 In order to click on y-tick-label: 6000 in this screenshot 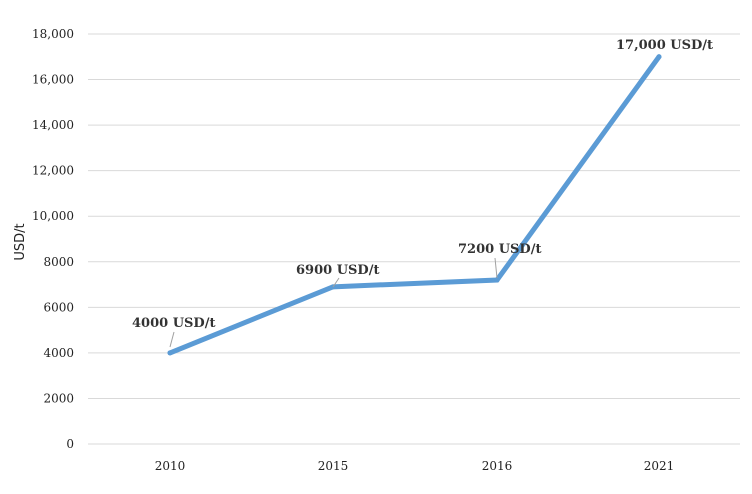, I will do `click(58, 307)`.